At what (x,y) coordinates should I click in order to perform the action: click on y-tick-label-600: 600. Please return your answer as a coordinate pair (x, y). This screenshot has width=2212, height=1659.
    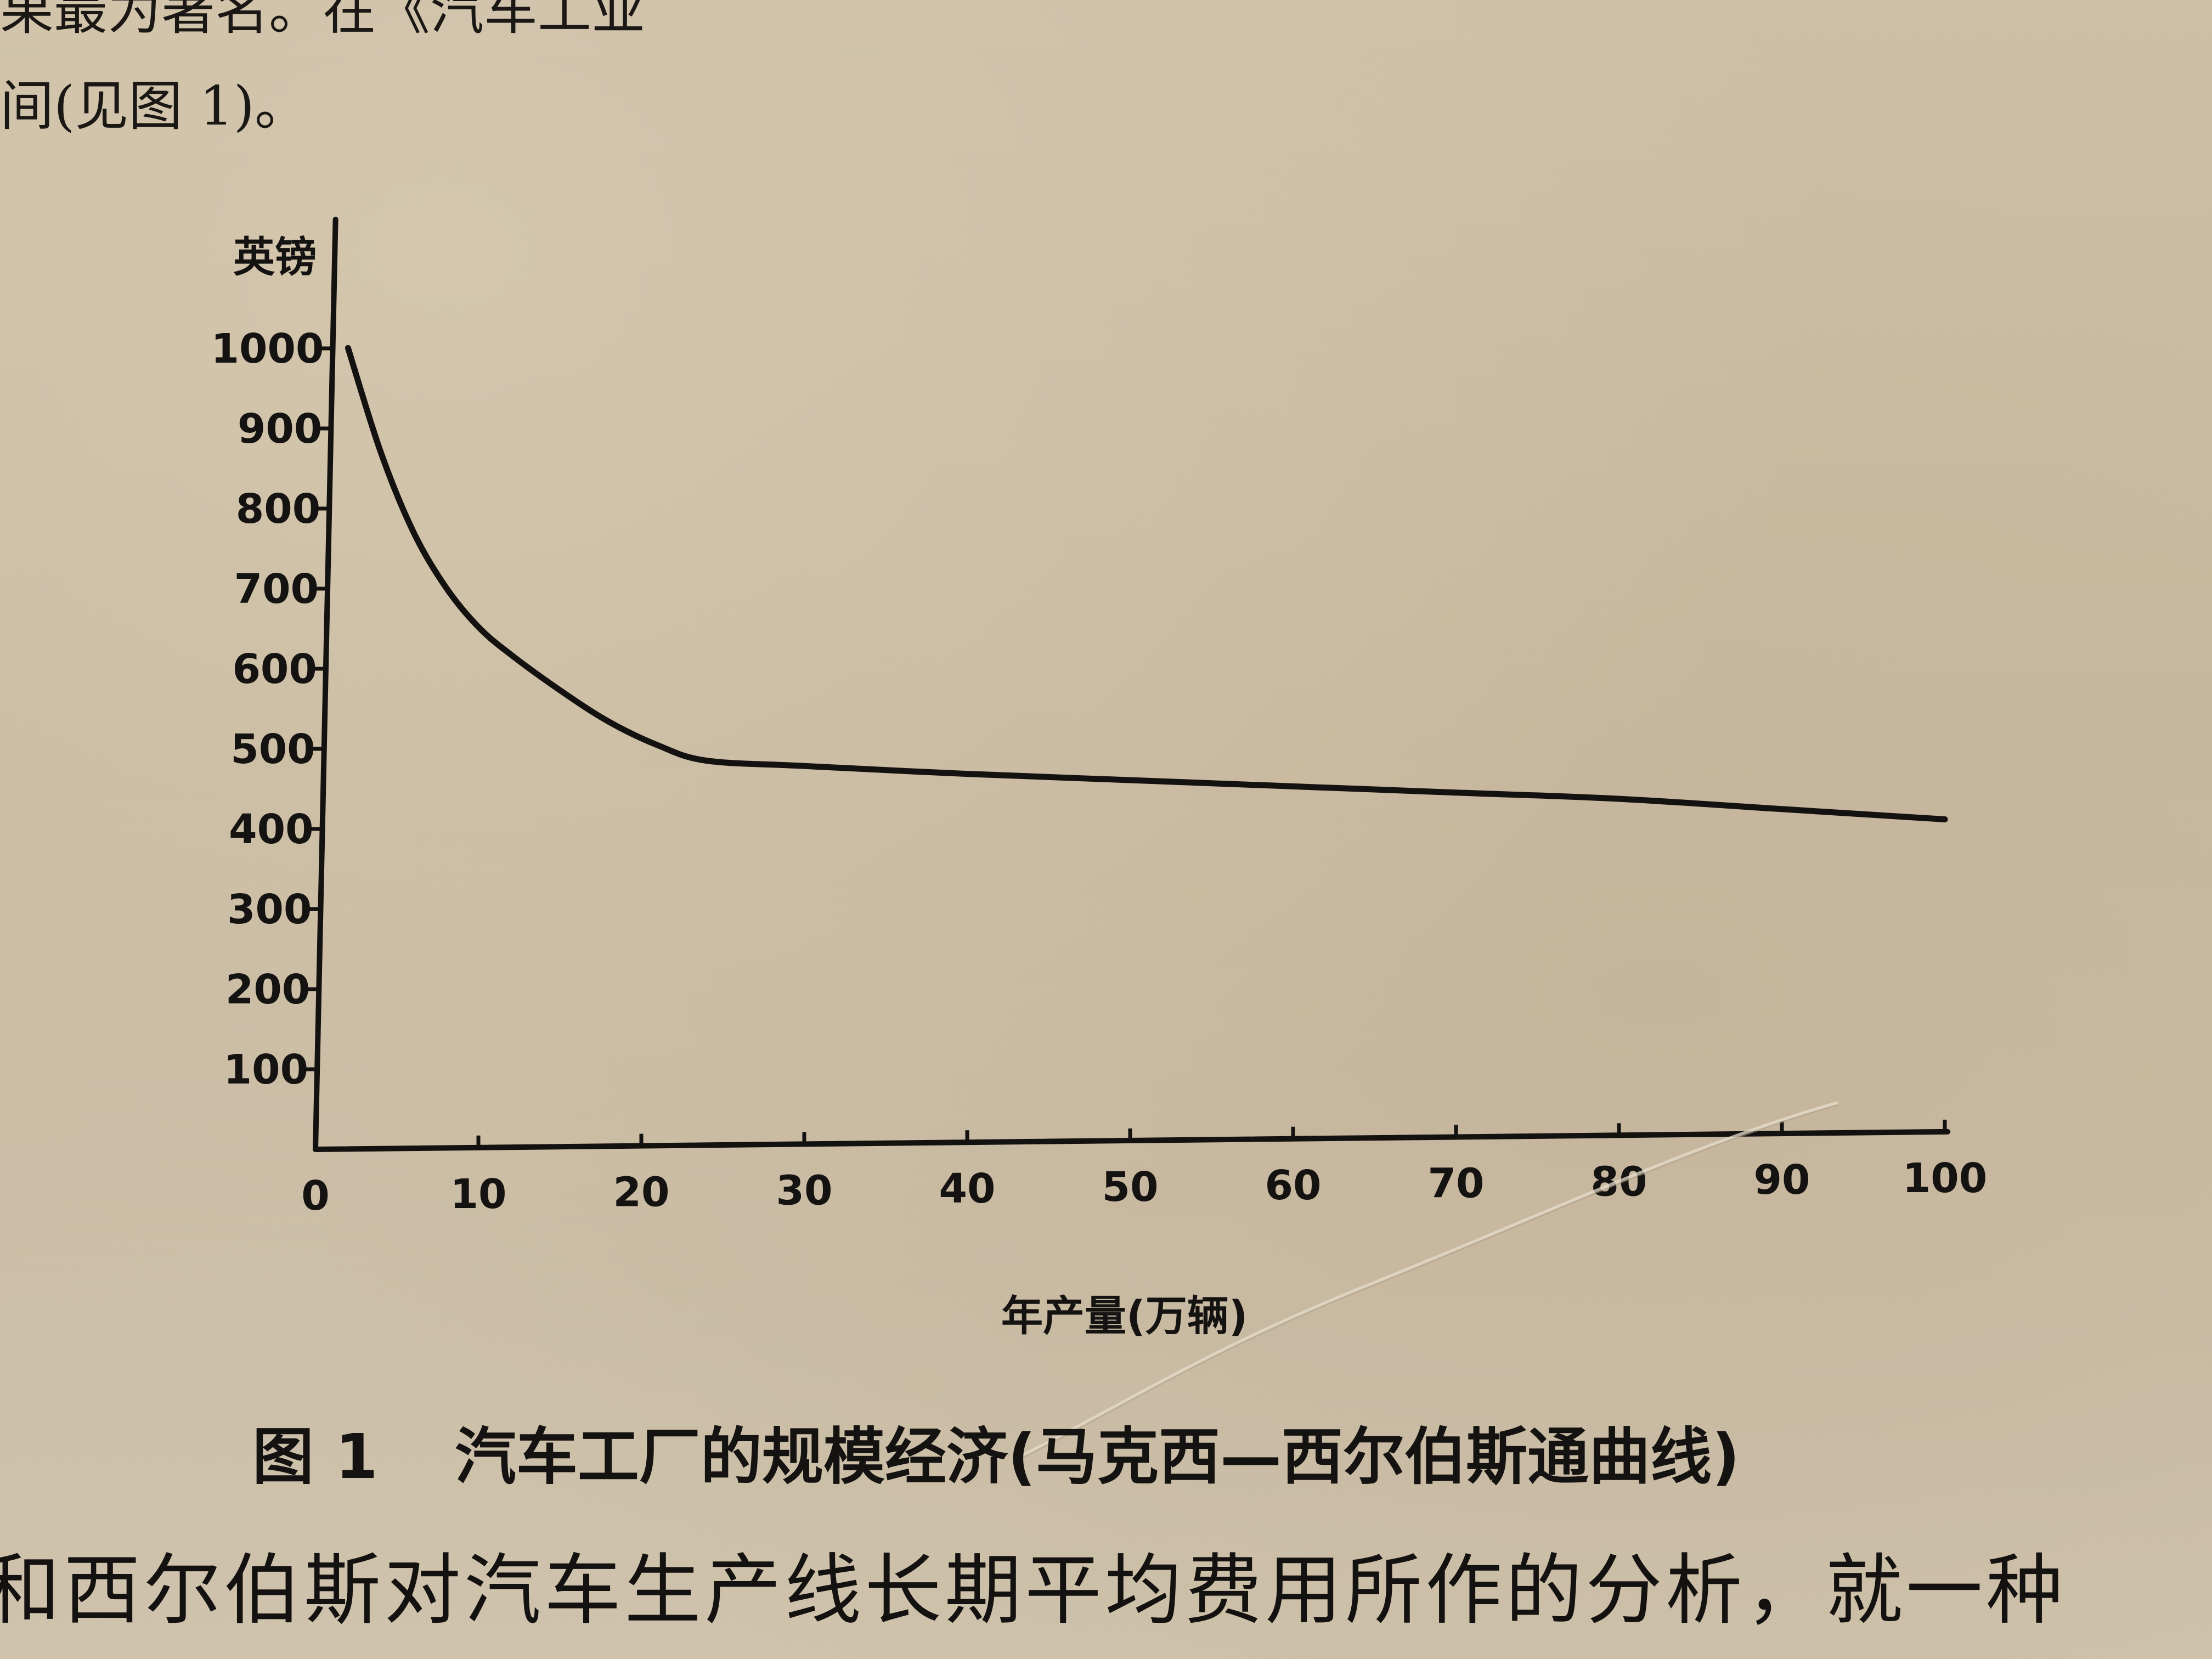
    Looking at the image, I should click on (274, 670).